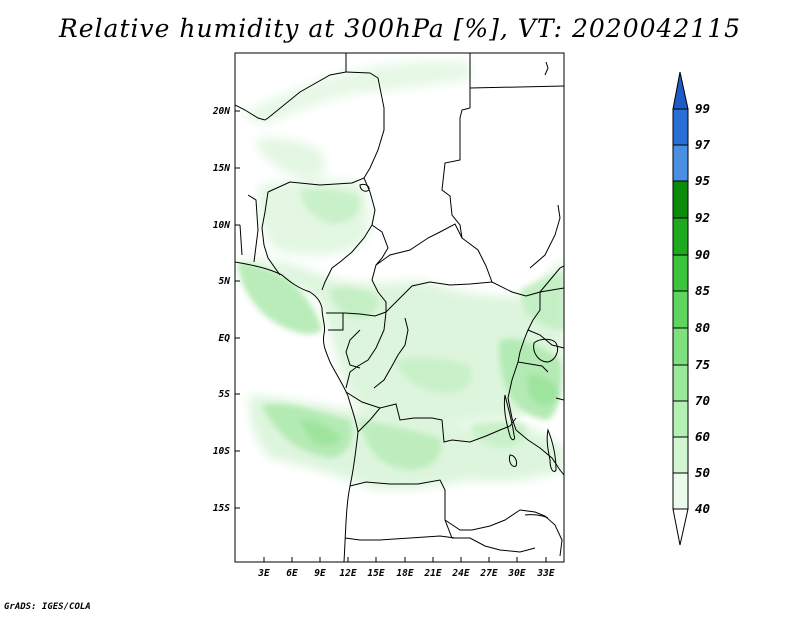 The image size is (800, 618). What do you see at coordinates (533, 367) in the screenshot?
I see `border-rwanda-burundi` at bounding box center [533, 367].